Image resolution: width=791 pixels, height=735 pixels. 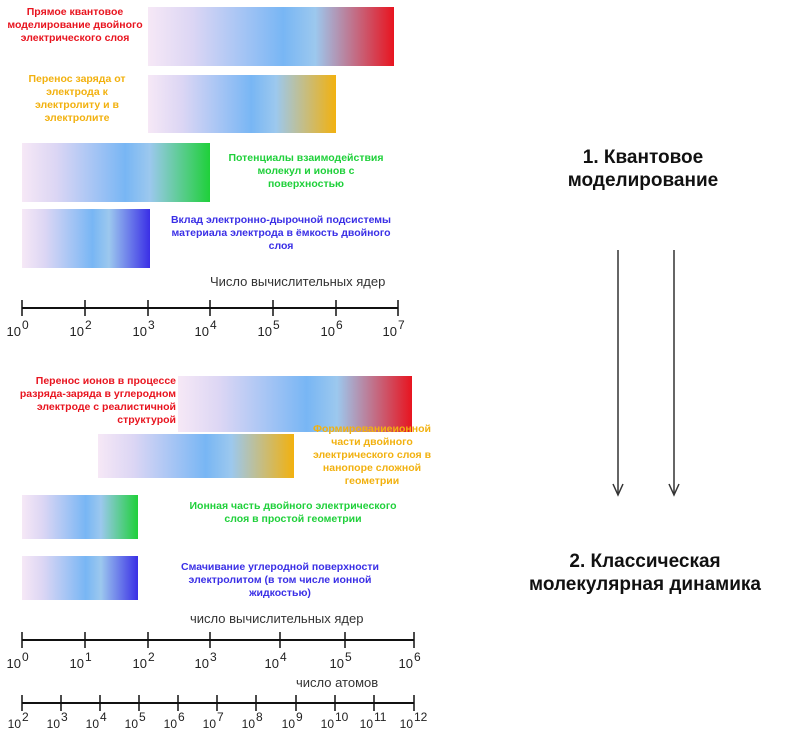 I want to click on atoms-tick-exponent: 5, so click(x=142, y=717).